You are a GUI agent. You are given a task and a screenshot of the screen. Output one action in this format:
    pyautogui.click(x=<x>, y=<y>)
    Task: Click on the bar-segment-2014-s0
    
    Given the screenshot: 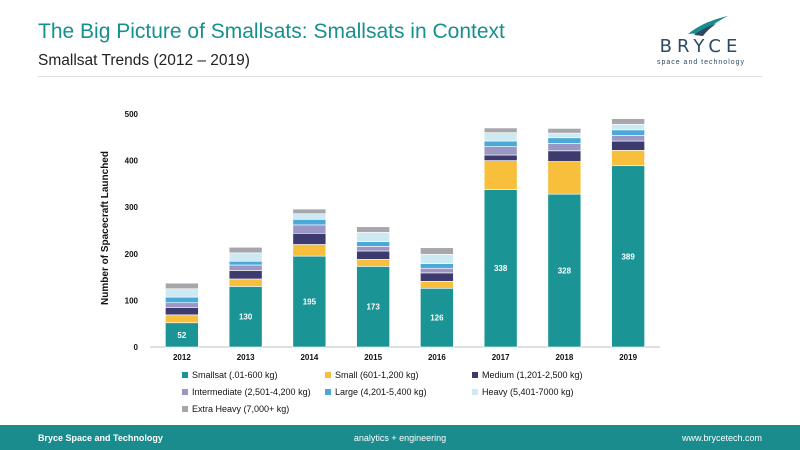 What is the action you would take?
    pyautogui.click(x=309, y=301)
    